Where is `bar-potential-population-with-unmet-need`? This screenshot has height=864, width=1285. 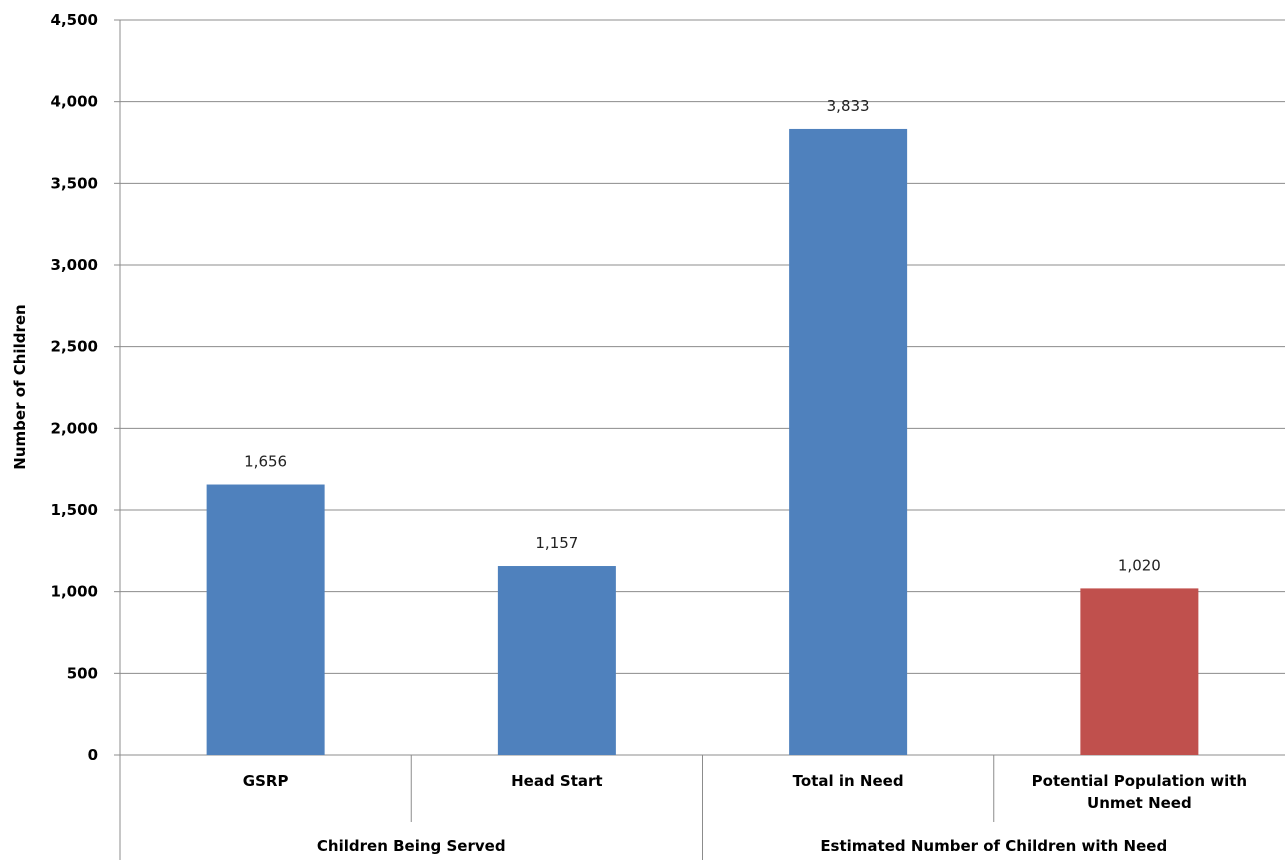 bar-potential-population-with-unmet-need is located at coordinates (1139, 671).